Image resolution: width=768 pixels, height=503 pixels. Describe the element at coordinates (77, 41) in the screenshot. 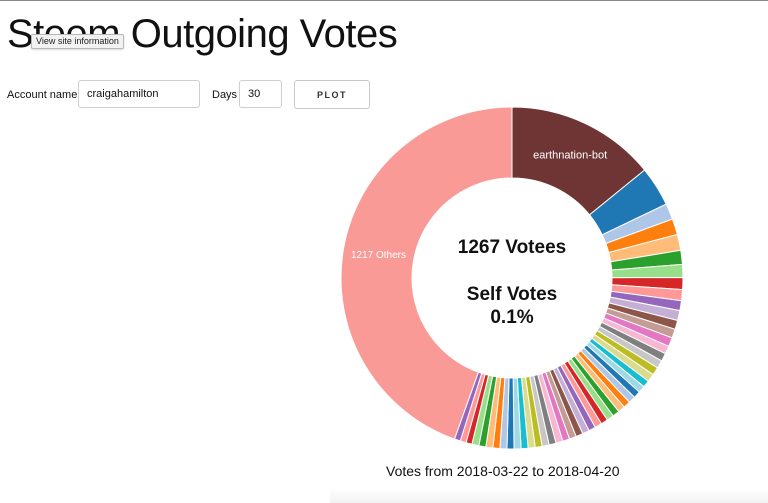

I see `site-info-tooltip: View site information` at that location.